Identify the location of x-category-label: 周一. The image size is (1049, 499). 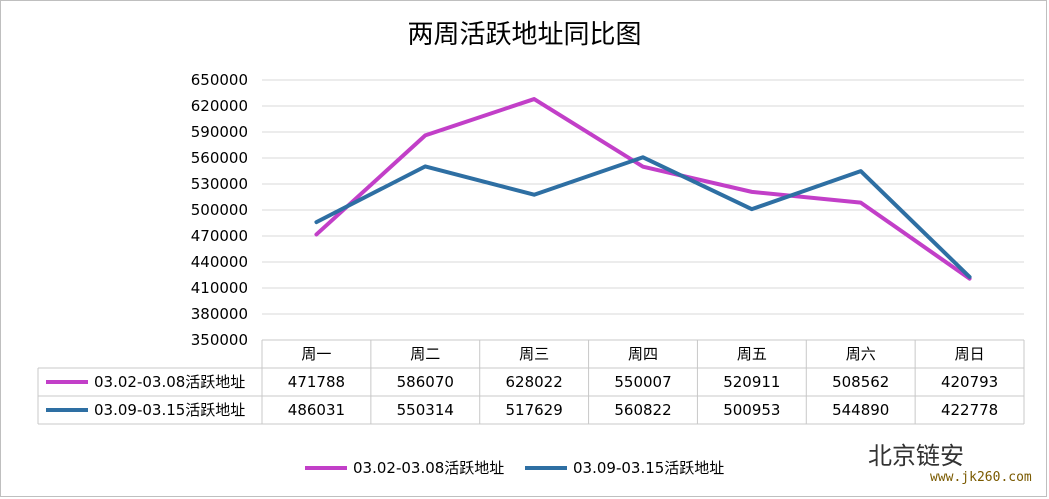
(316, 354).